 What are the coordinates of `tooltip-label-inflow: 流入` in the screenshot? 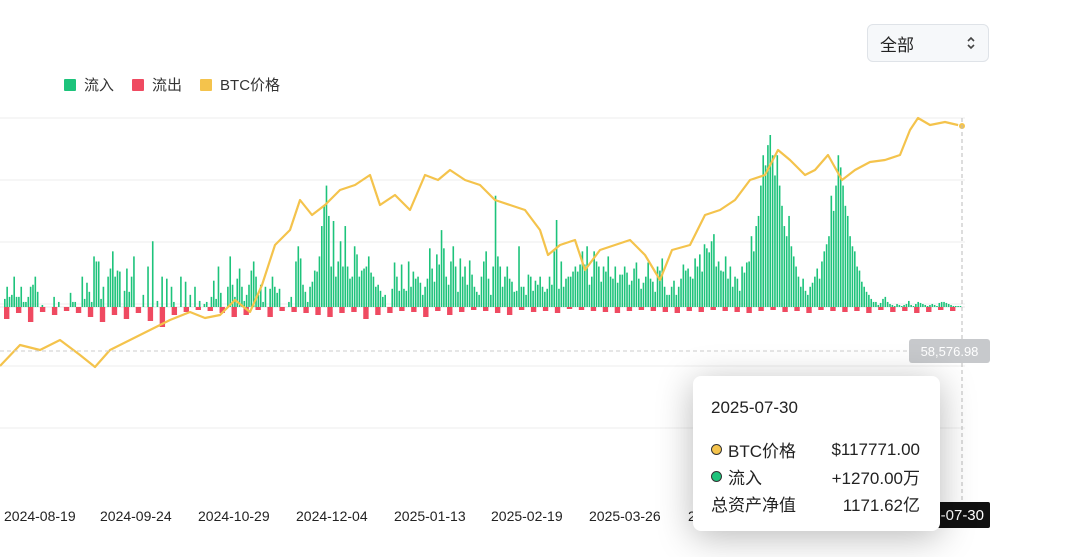 It's located at (745, 478).